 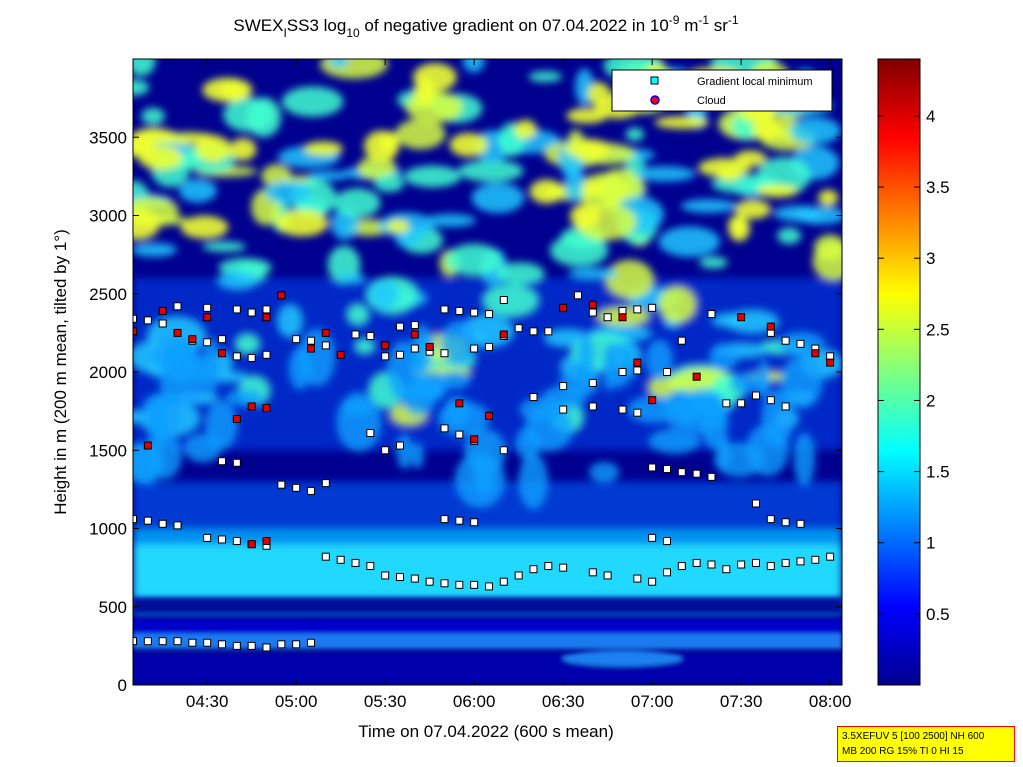 What do you see at coordinates (913, 372) in the screenshot?
I see `colorbar: 0.5 1 1.5 2 2.5 3 3.5 4` at bounding box center [913, 372].